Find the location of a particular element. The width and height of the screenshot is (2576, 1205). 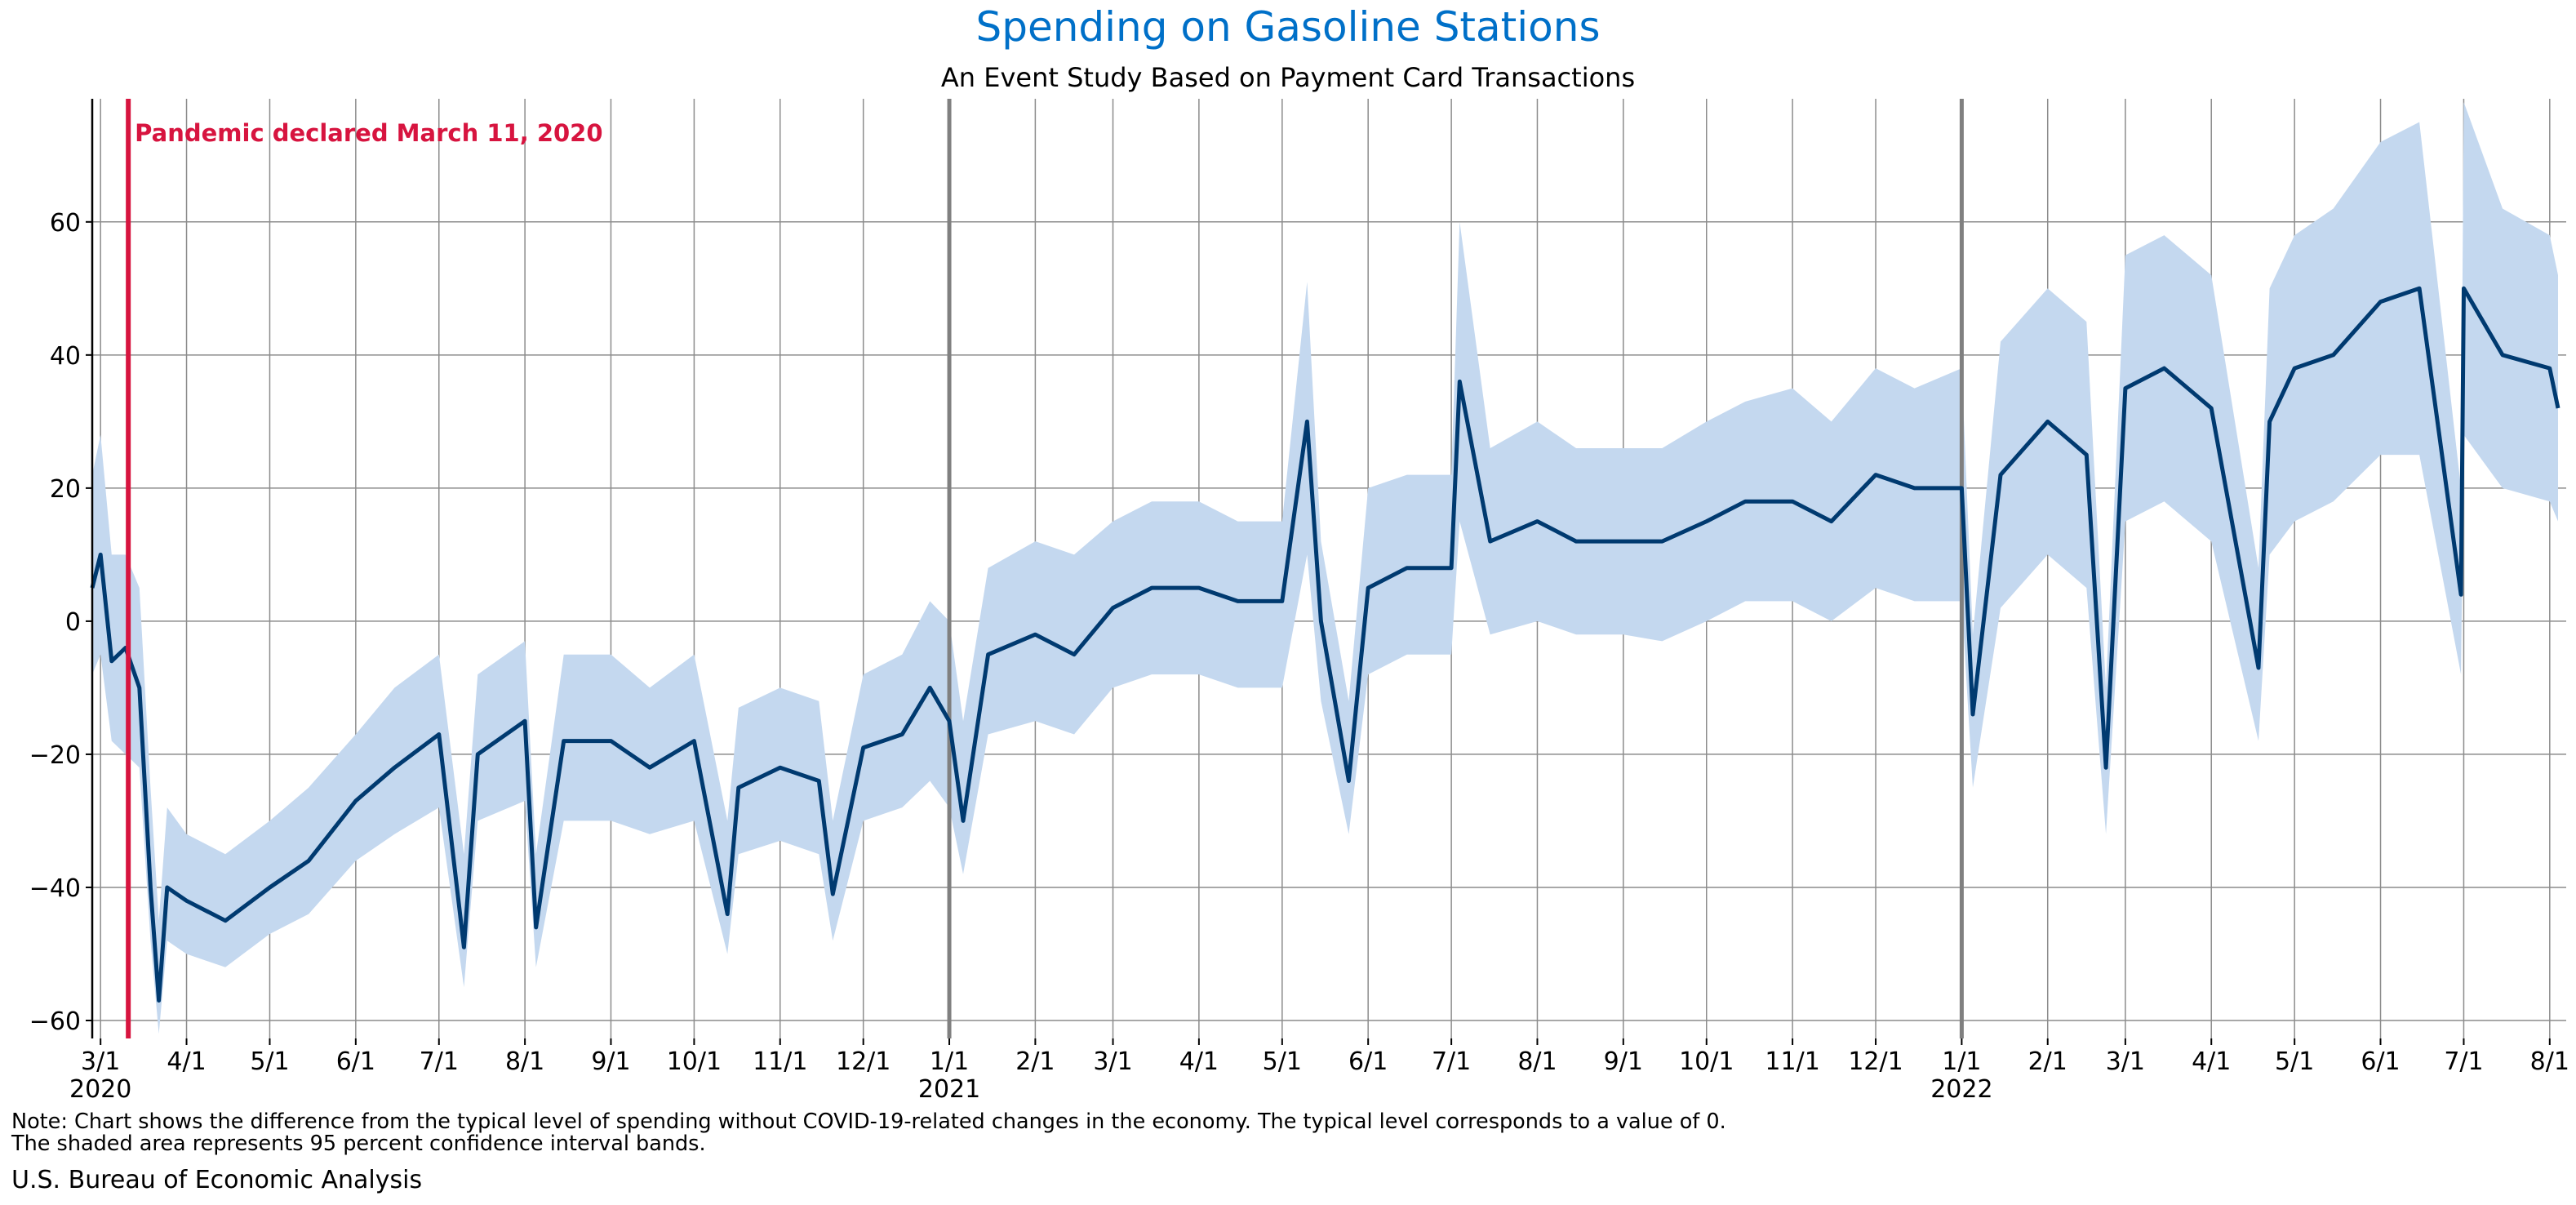

x-year-label: 2020 is located at coordinates (100, 1089).